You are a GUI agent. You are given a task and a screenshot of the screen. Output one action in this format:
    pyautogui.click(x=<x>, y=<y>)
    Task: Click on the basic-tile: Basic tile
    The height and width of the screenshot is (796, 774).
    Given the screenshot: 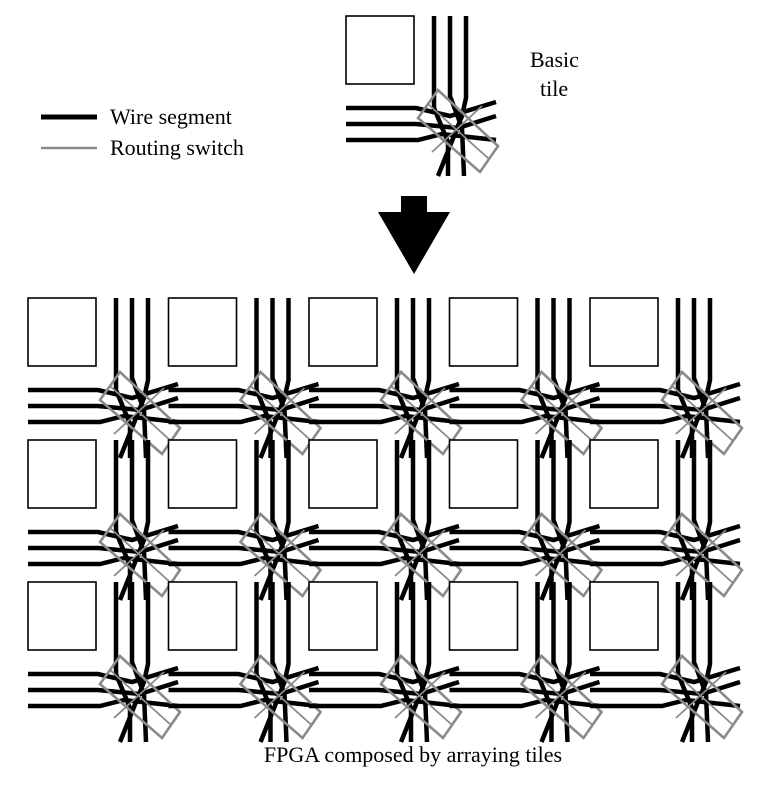 What is the action you would take?
    pyautogui.click(x=462, y=96)
    